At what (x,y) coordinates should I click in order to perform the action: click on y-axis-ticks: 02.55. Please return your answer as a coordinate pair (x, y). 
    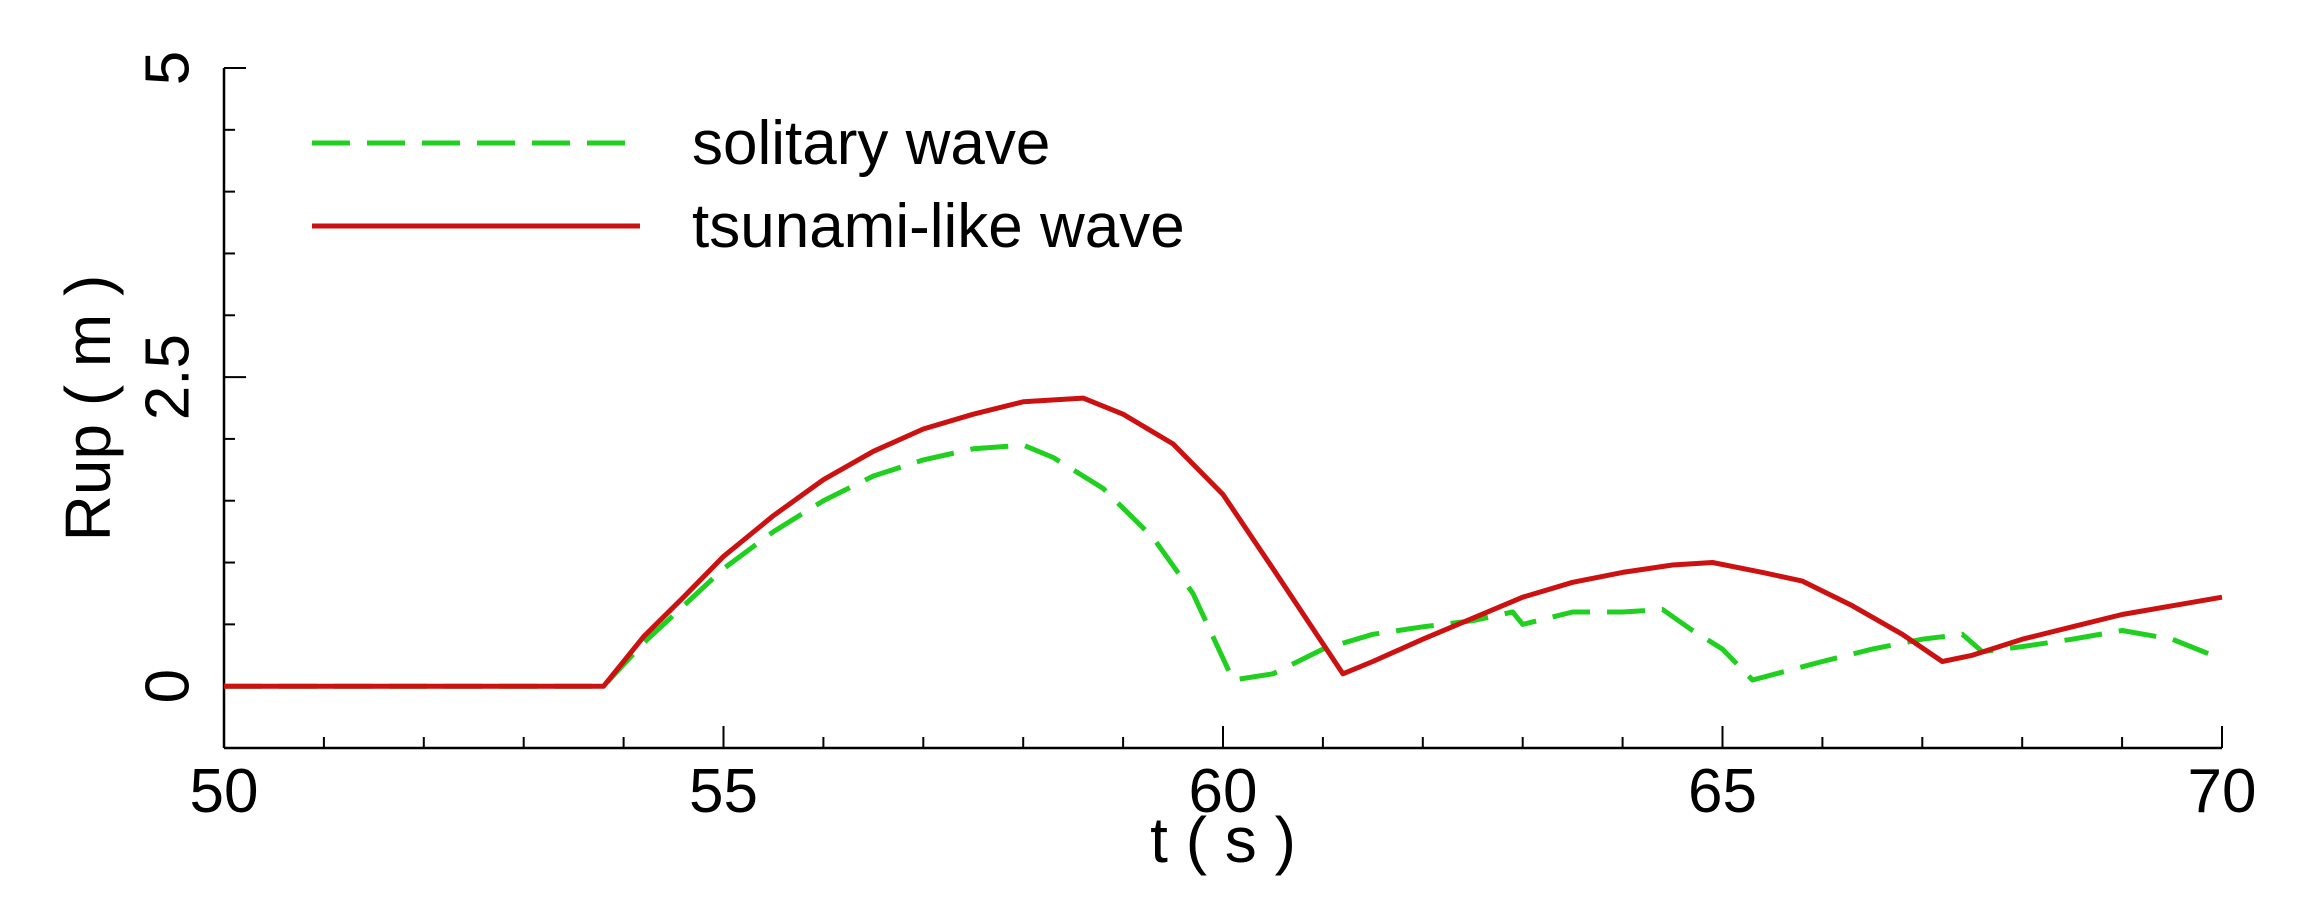
    Looking at the image, I should click on (189, 377).